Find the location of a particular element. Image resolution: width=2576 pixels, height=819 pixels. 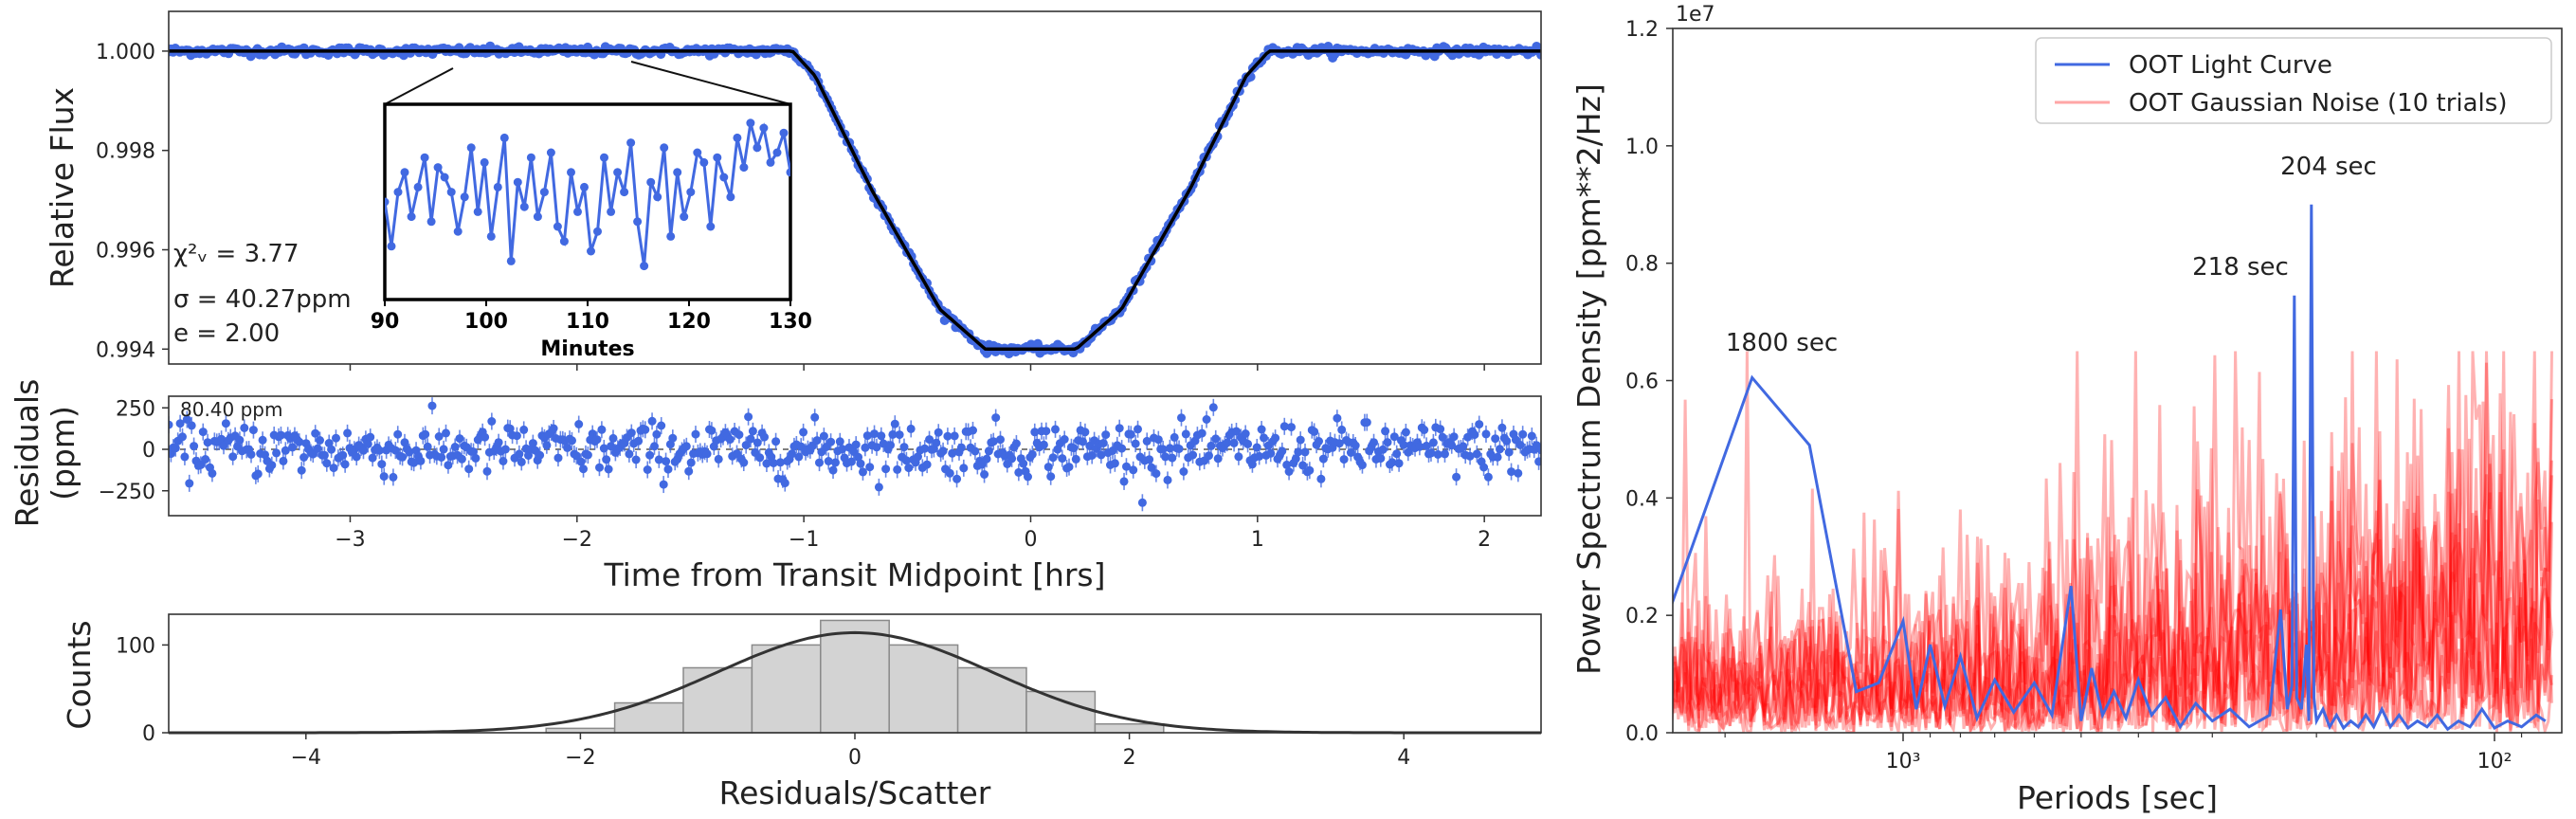

x-tick-label: −4 is located at coordinates (306, 758).